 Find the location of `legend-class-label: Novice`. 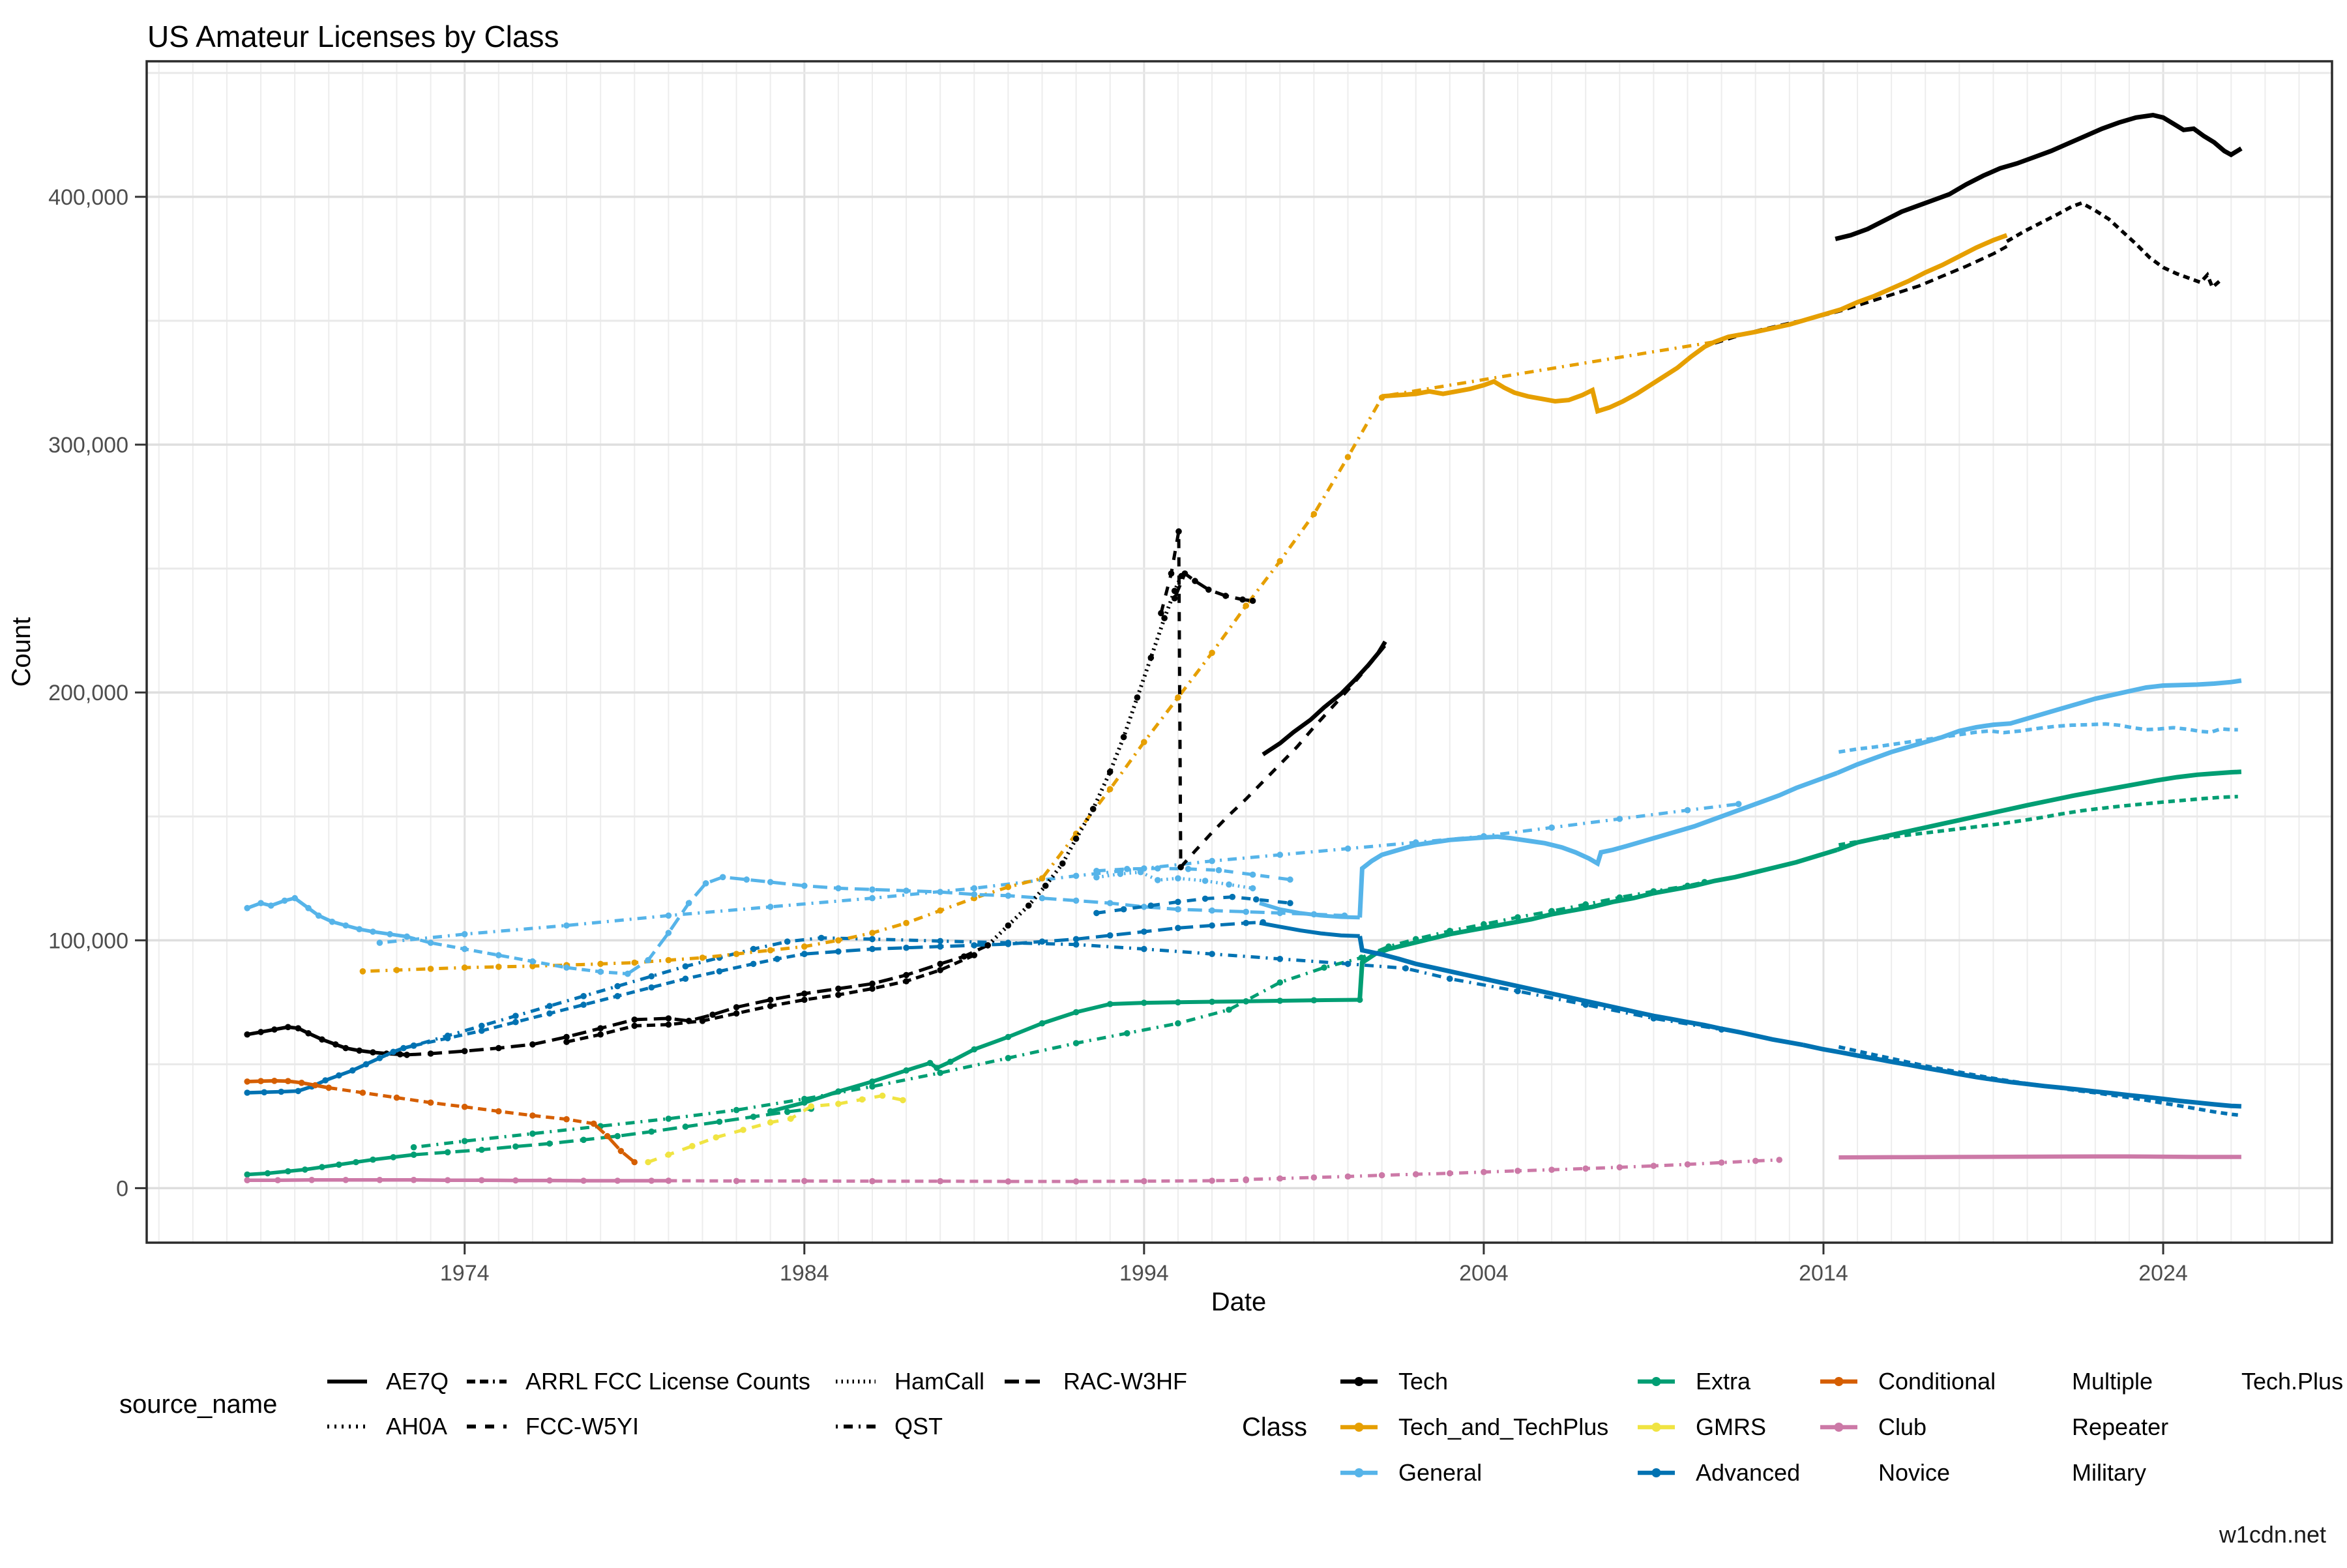

legend-class-label: Novice is located at coordinates (1914, 1473).